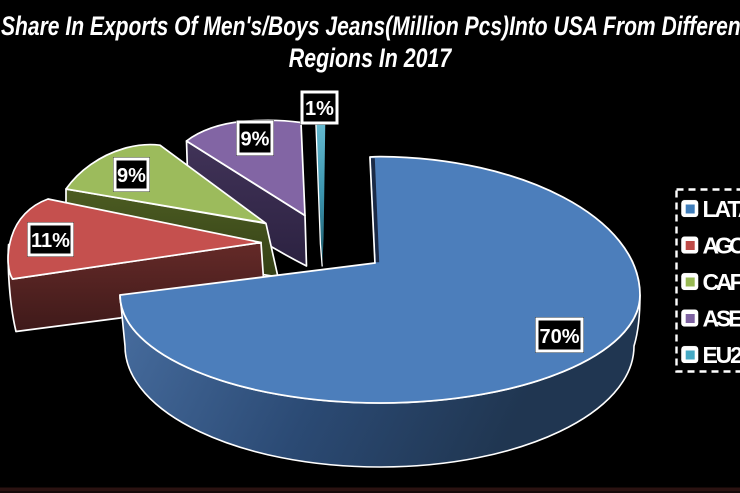 The width and height of the screenshot is (740, 493). What do you see at coordinates (559, 337) in the screenshot?
I see `svg-text: 70%` at bounding box center [559, 337].